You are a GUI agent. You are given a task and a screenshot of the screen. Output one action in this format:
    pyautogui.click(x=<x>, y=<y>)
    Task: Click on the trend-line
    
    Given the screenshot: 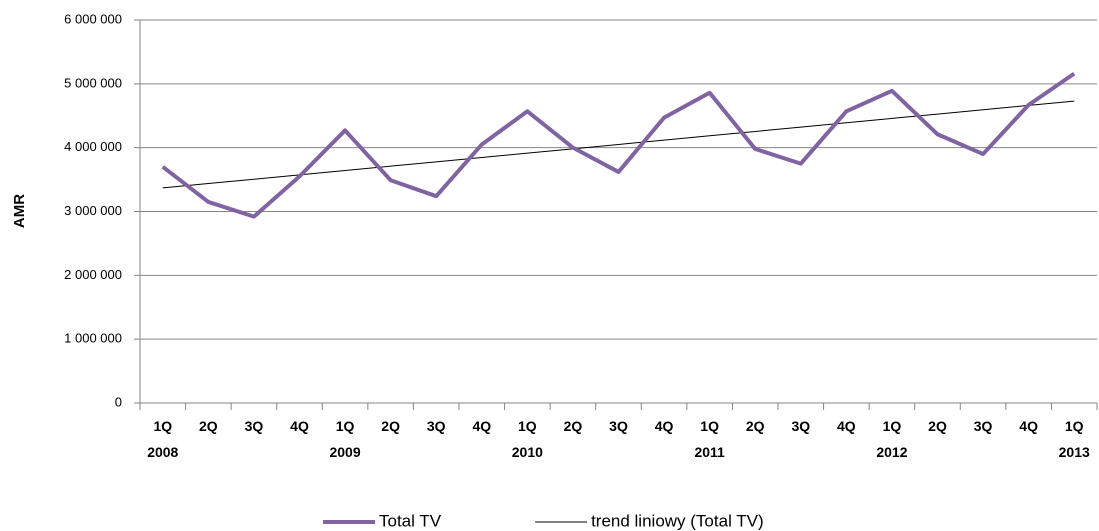 What is the action you would take?
    pyautogui.click(x=618, y=144)
    